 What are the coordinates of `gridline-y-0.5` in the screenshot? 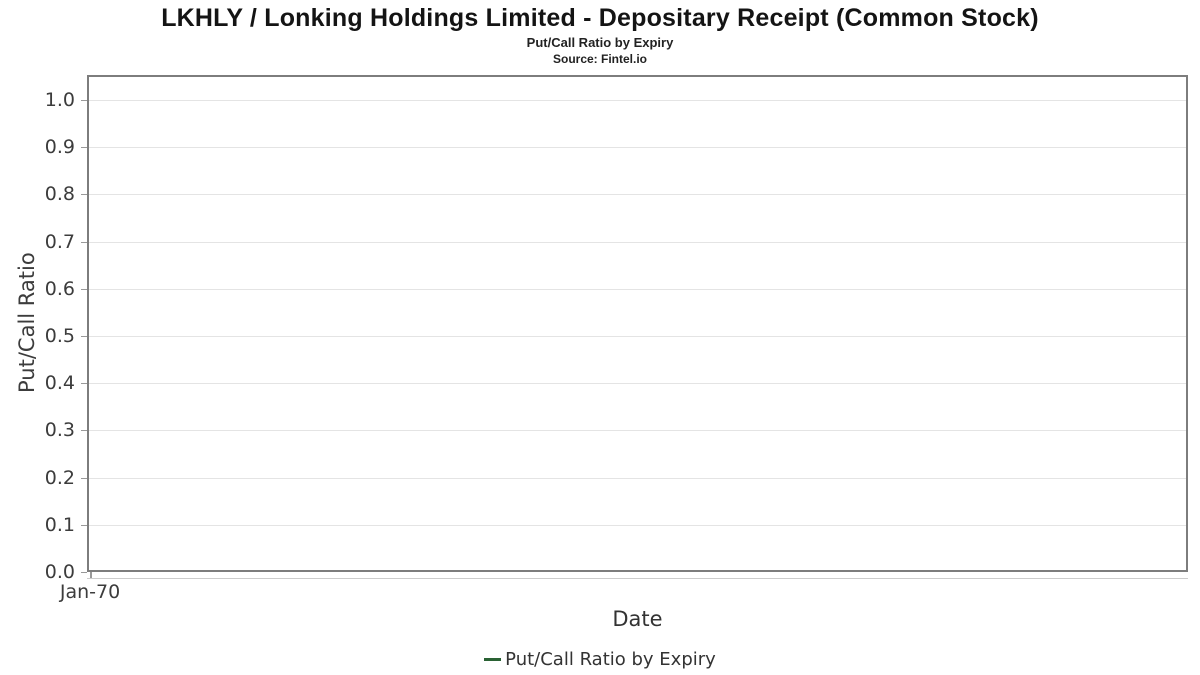 It's located at (637, 336).